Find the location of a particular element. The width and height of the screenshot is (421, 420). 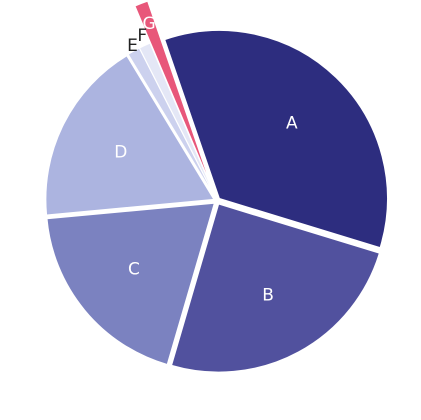

pie-slice-f is located at coordinates (177, 120).